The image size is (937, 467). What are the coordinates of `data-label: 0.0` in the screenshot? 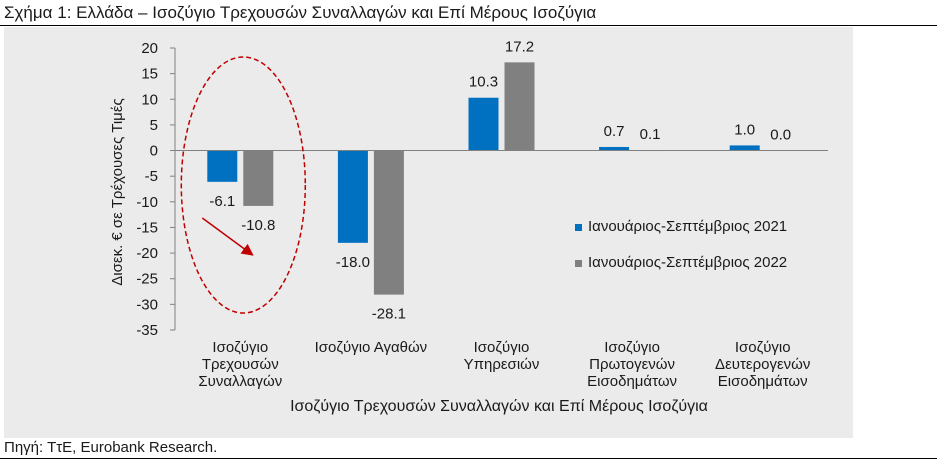 It's located at (780, 135).